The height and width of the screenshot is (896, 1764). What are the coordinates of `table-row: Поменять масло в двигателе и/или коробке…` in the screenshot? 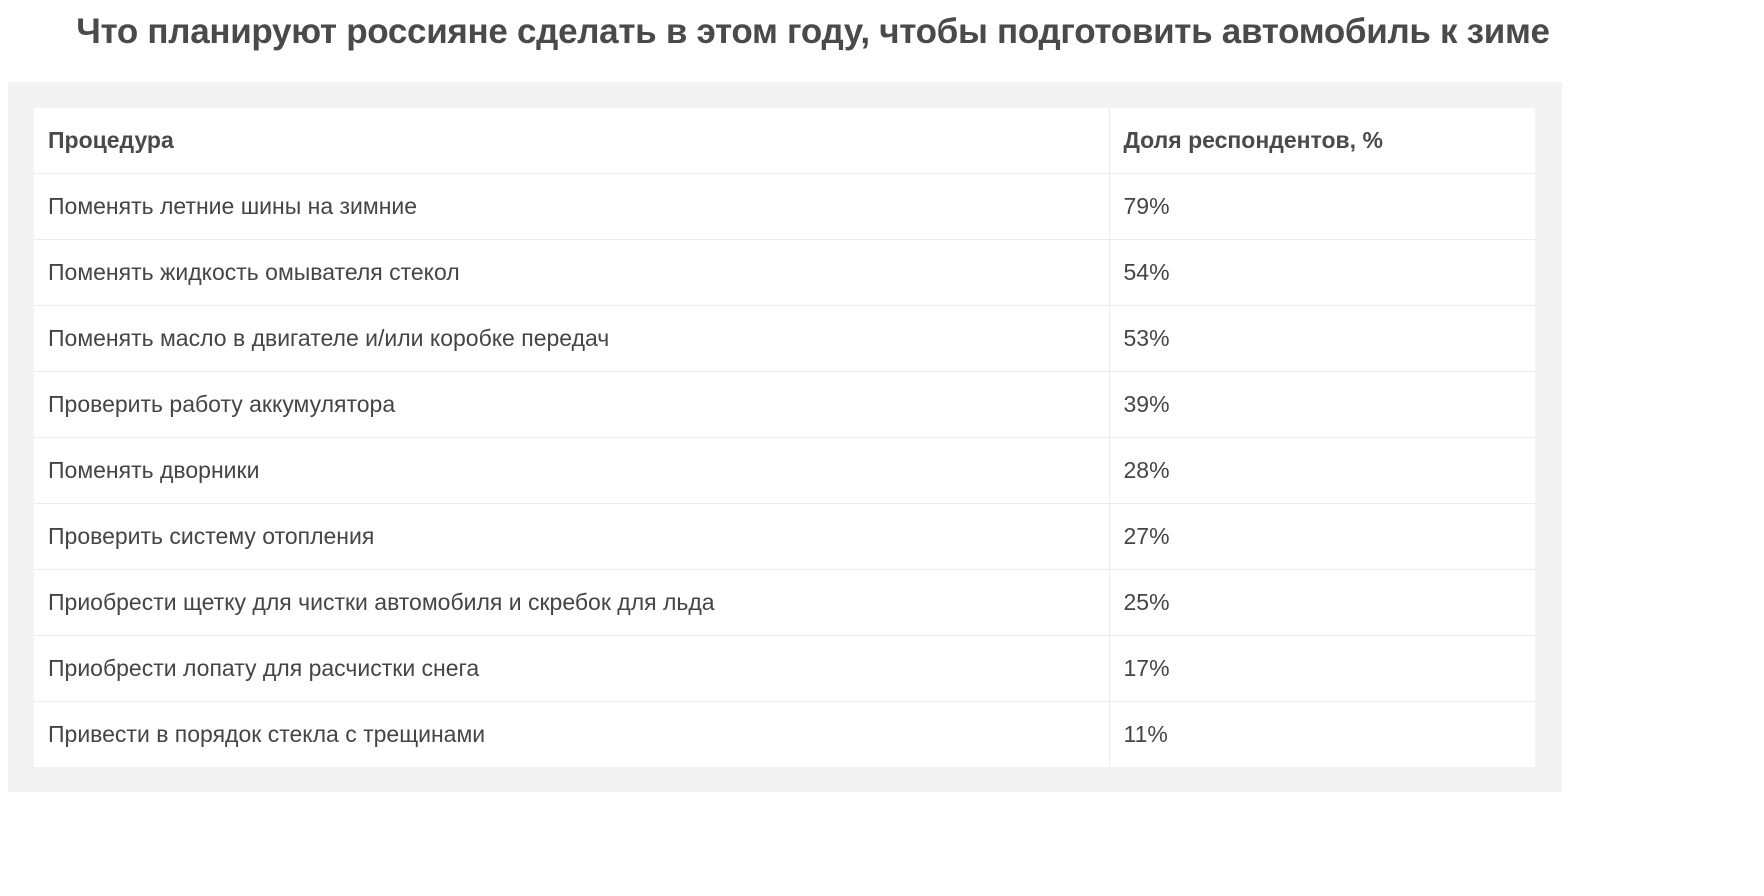 It's located at (784, 338).